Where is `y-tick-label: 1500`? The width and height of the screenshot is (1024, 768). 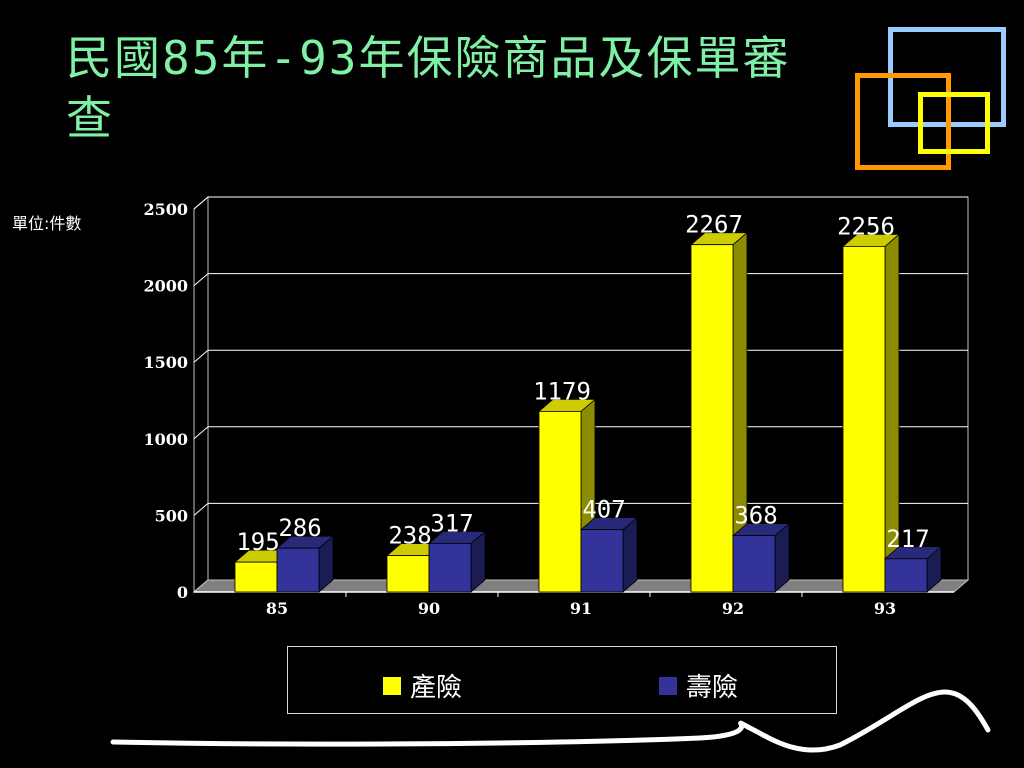
y-tick-label: 1500 is located at coordinates (165, 362).